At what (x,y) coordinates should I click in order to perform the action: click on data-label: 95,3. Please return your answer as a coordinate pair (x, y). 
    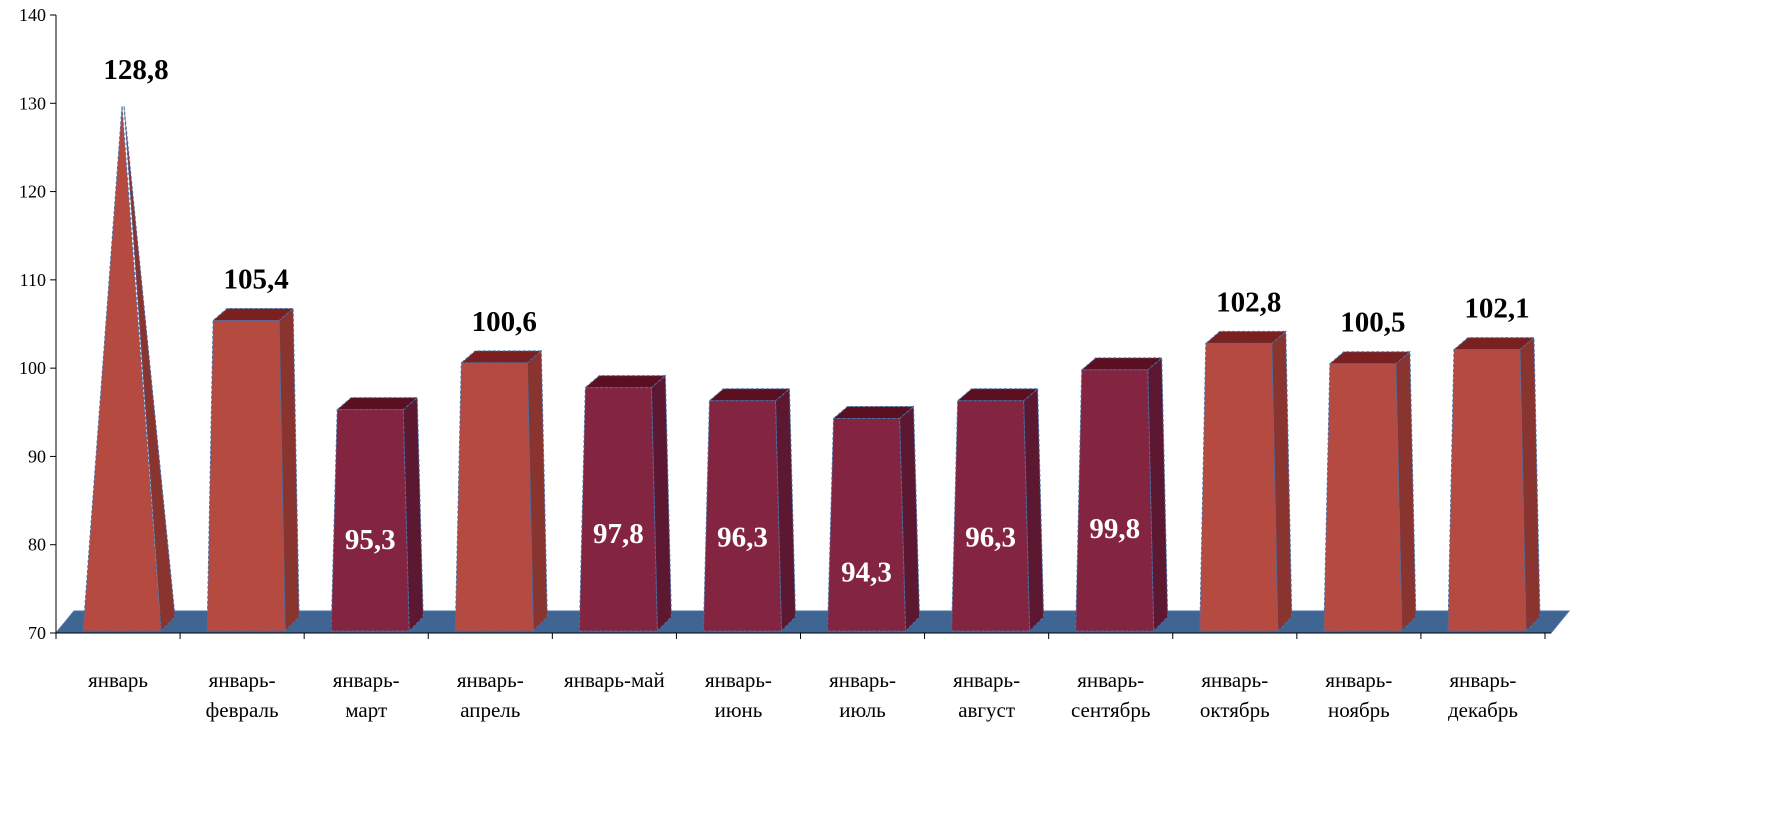
    Looking at the image, I should click on (370, 540).